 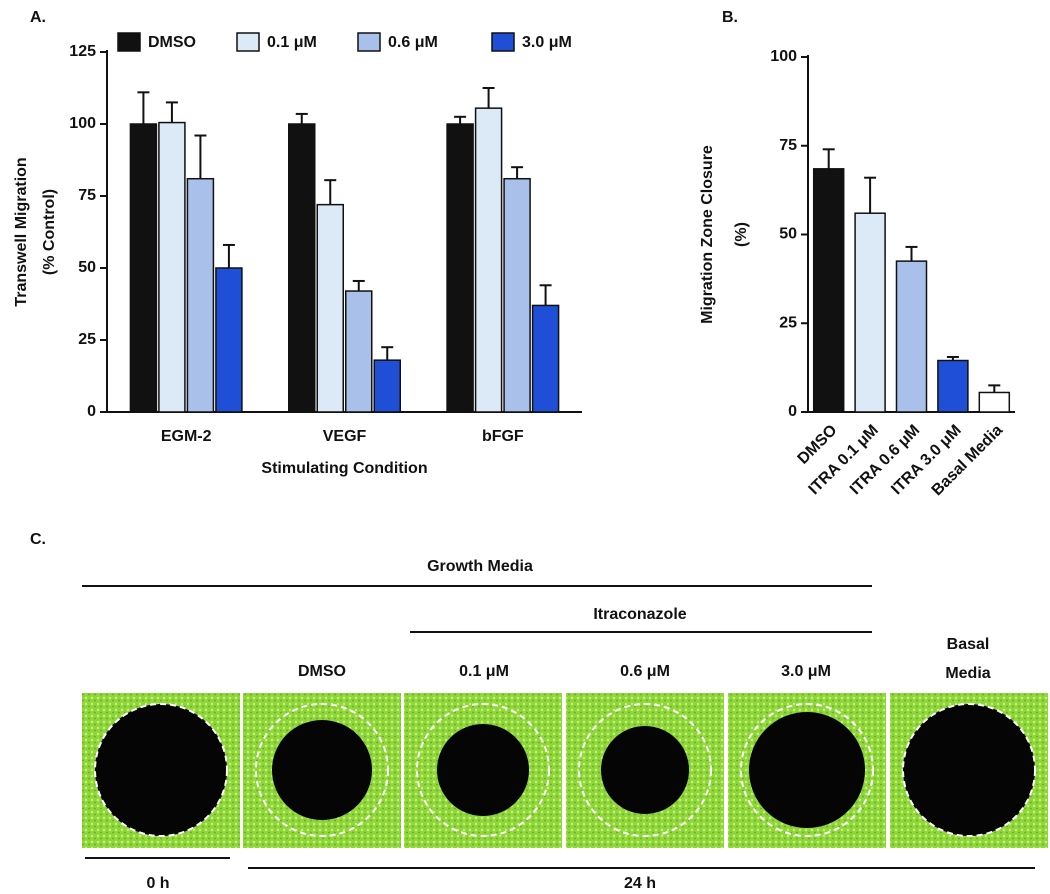 I want to click on y-tick-label: 125, so click(x=82, y=51).